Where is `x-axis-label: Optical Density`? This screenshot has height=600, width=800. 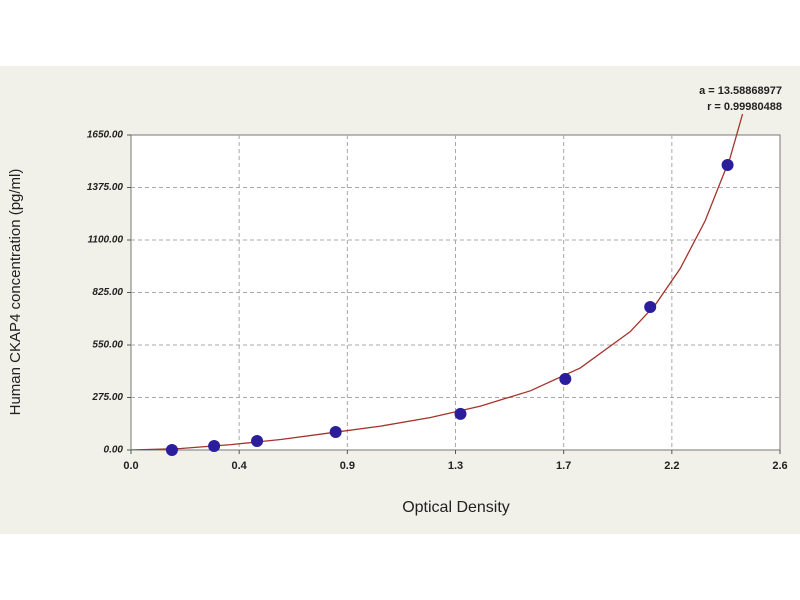 x-axis-label: Optical Density is located at coordinates (456, 507).